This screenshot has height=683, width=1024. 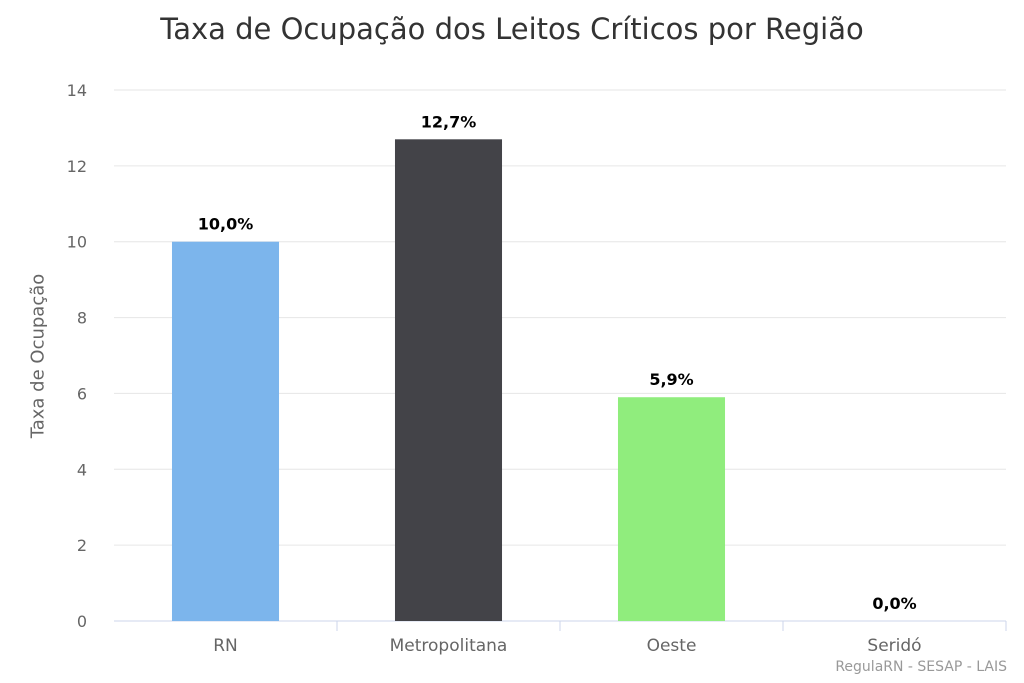 What do you see at coordinates (82, 545) in the screenshot?
I see `y-tick-label: 2` at bounding box center [82, 545].